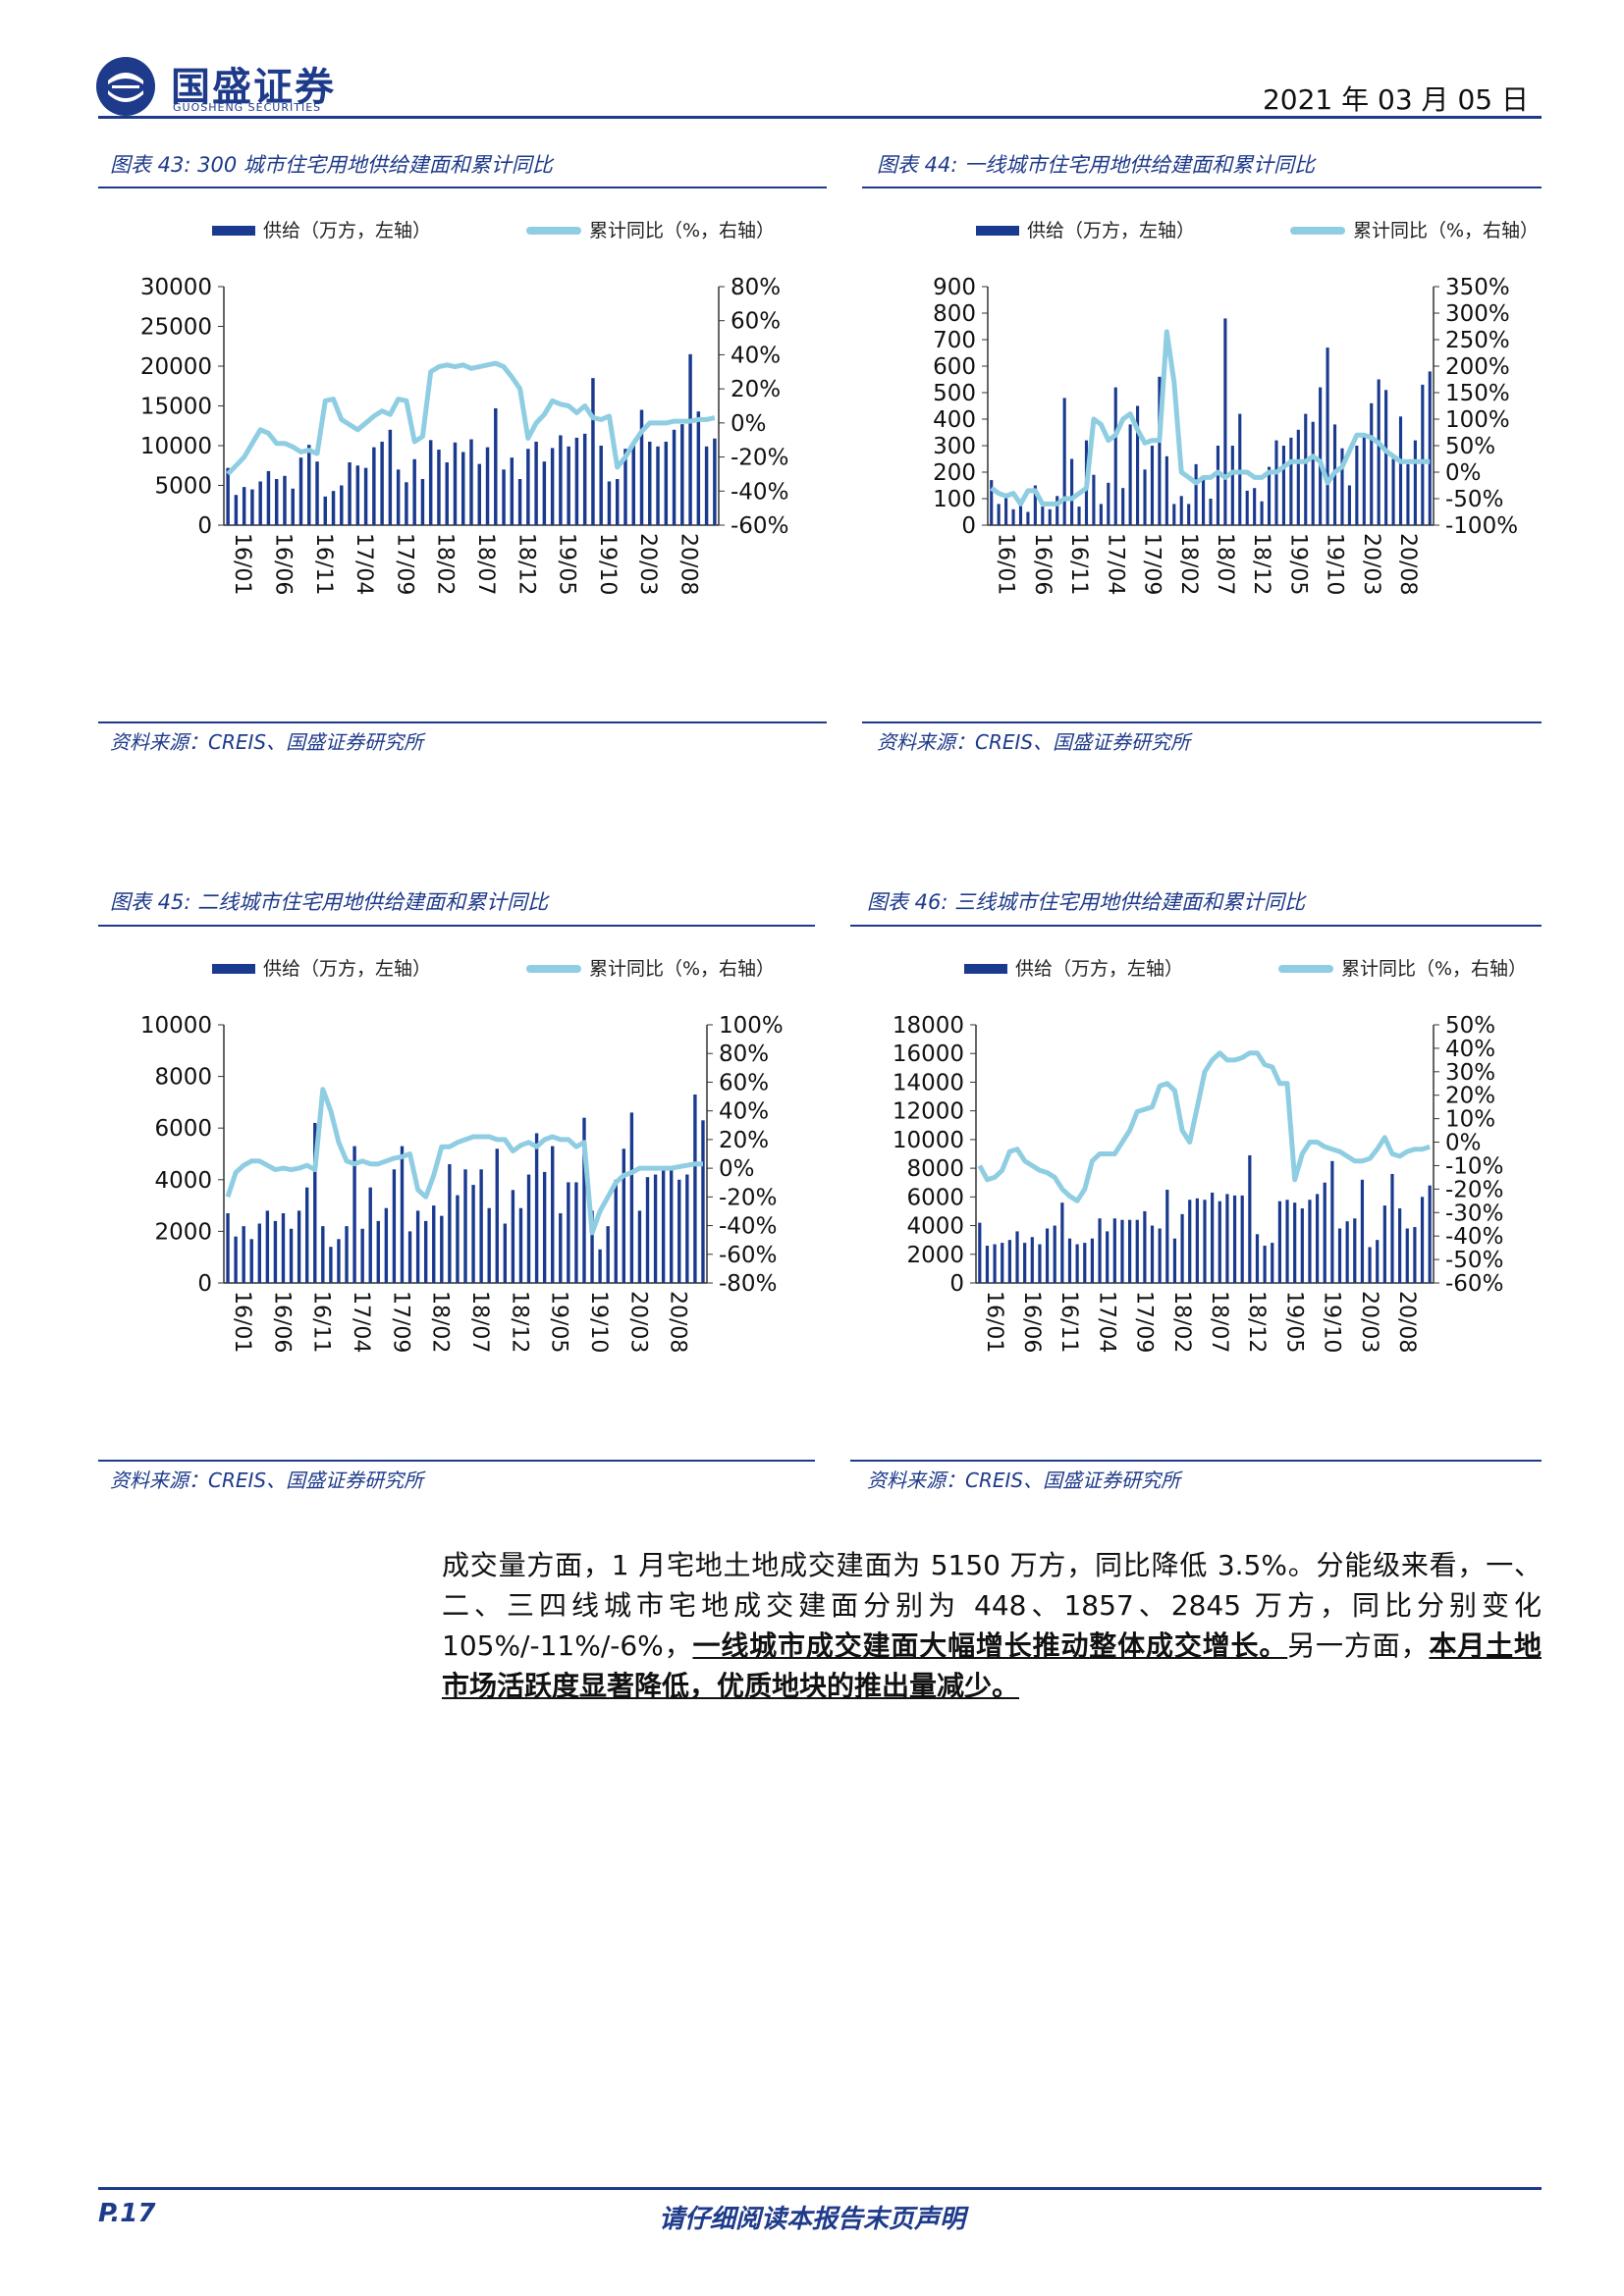 The image size is (1624, 2296). What do you see at coordinates (519, 1322) in the screenshot?
I see `x-tick-label: 18/12` at bounding box center [519, 1322].